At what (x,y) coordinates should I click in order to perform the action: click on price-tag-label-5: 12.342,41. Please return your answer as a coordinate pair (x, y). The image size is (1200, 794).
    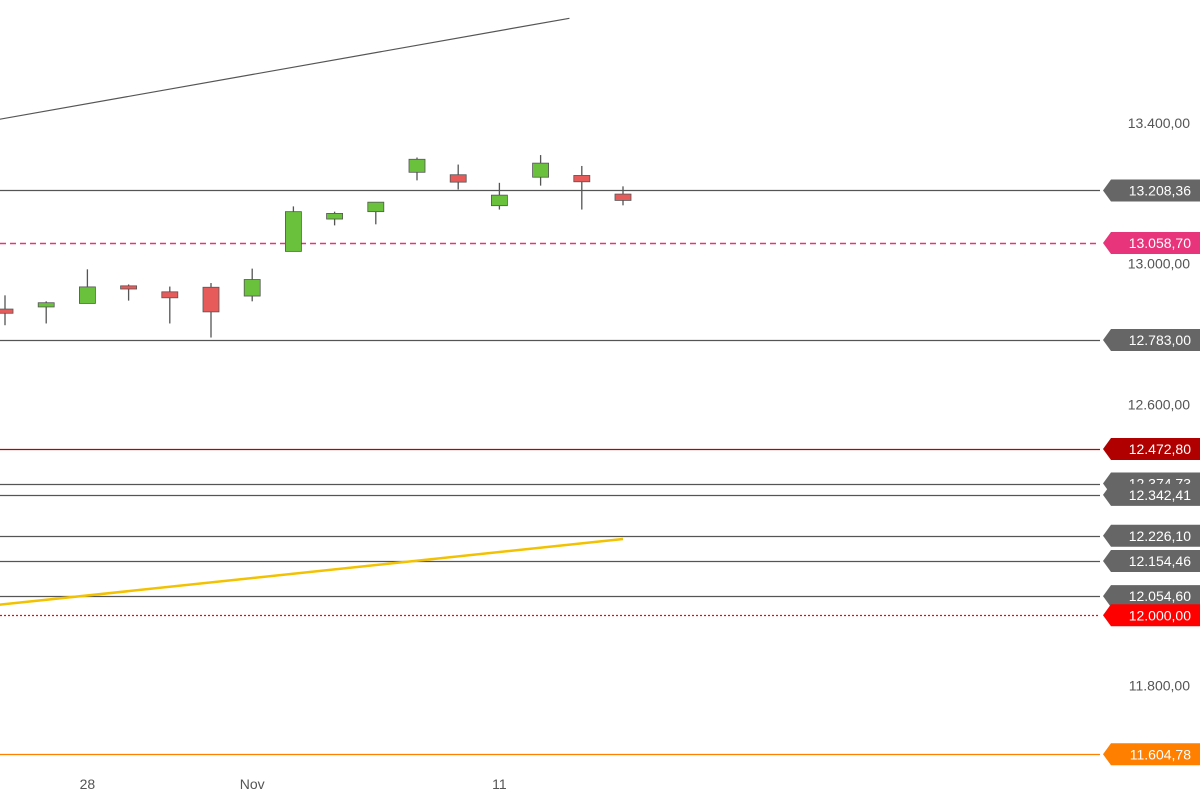
    Looking at the image, I should click on (1160, 495).